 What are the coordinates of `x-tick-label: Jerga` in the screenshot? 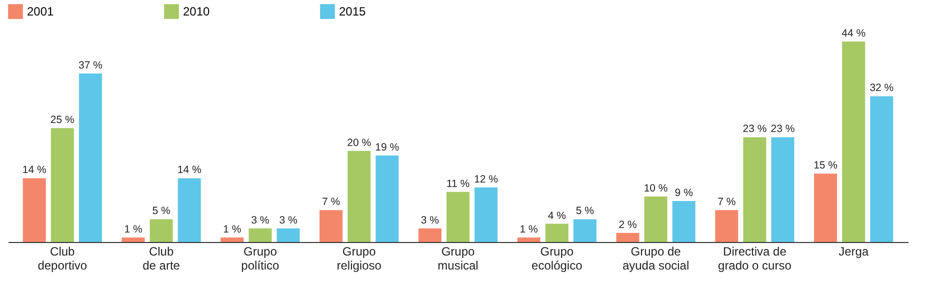 It's located at (853, 251).